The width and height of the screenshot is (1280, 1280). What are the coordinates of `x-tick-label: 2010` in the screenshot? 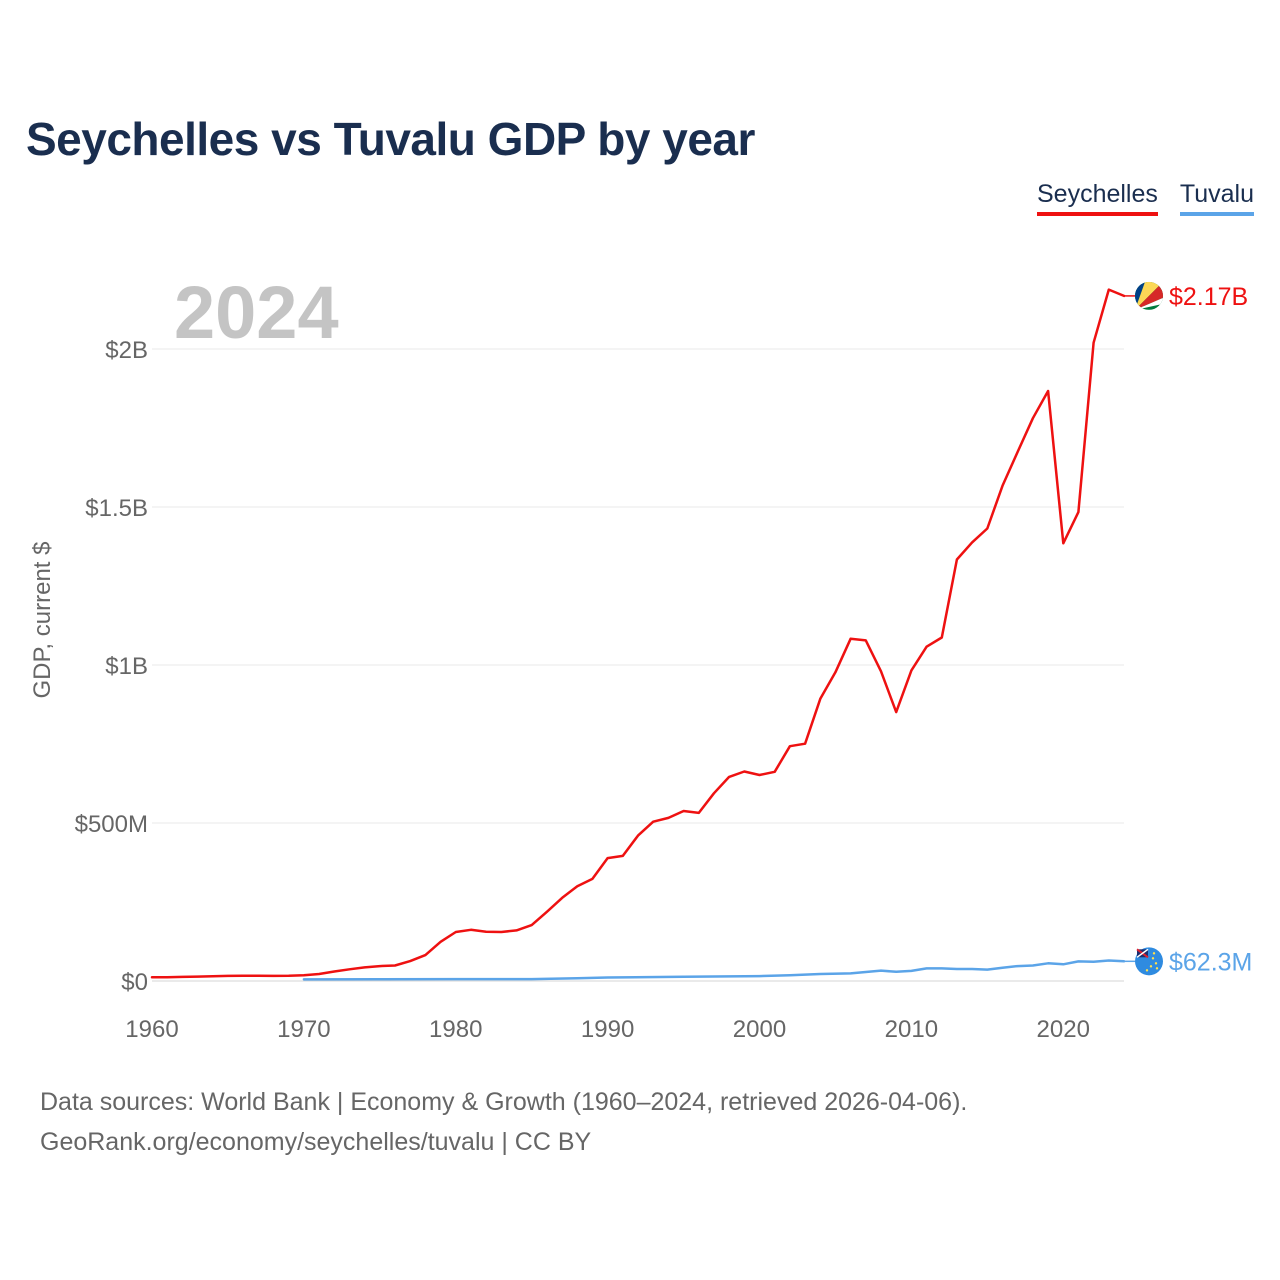 It's located at (911, 1029).